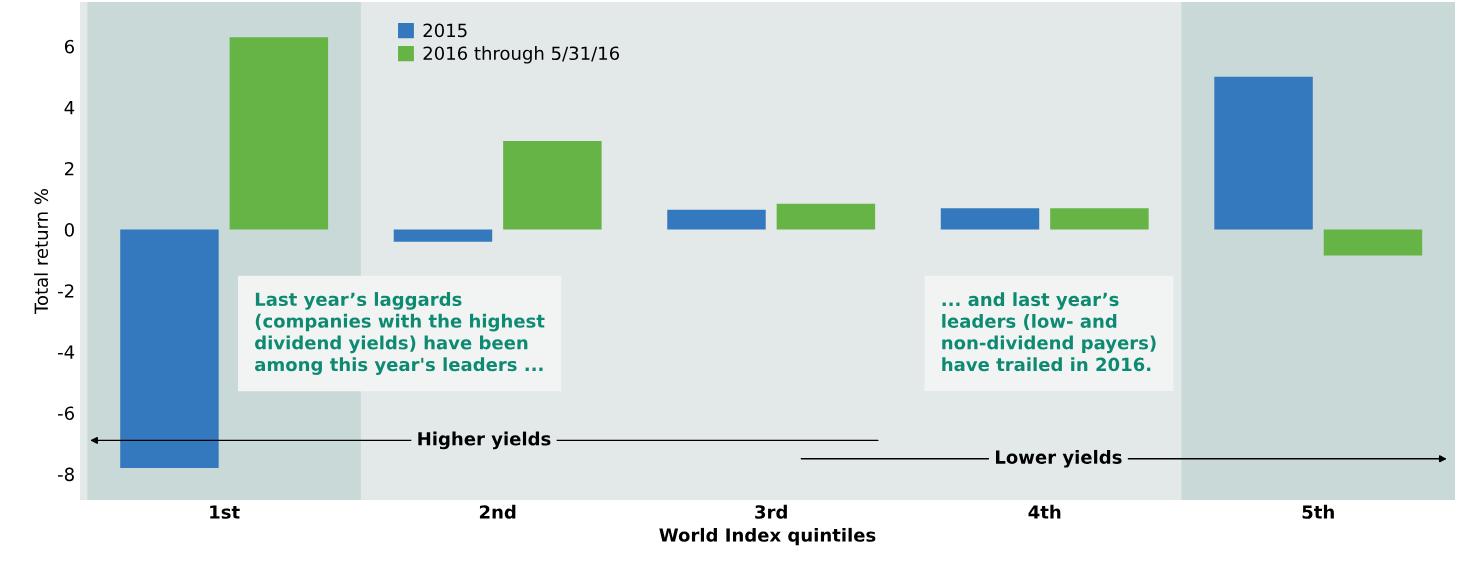  What do you see at coordinates (521, 55) in the screenshot?
I see `legend-label: 2016 through 5/31/16` at bounding box center [521, 55].